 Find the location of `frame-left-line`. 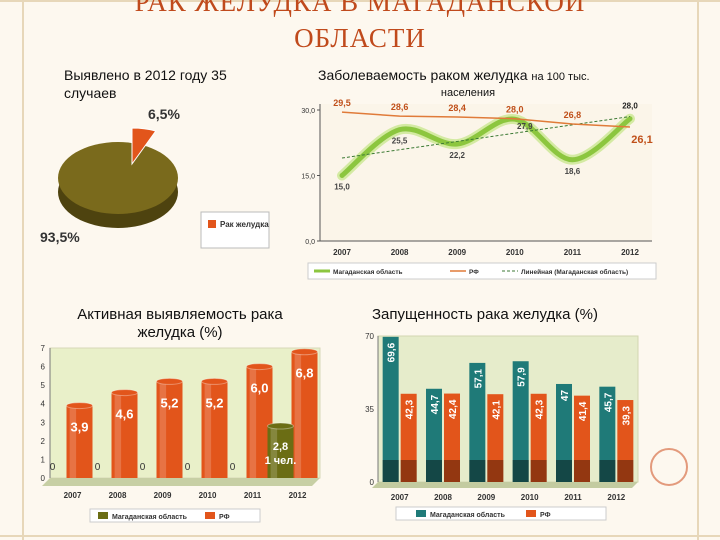

frame-left-line is located at coordinates (23, 270).